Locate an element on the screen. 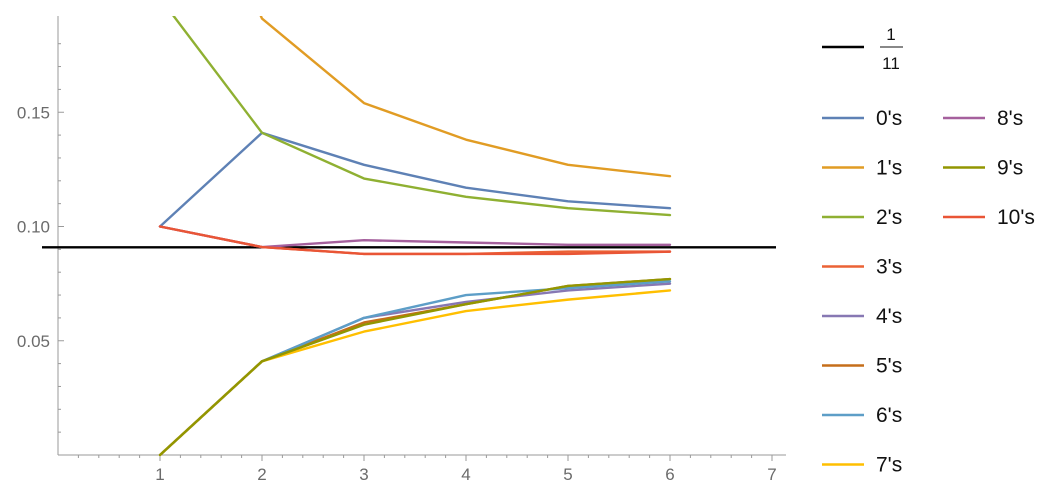 This screenshot has width=1051, height=488. legend-label-1: 1's is located at coordinates (889, 168).